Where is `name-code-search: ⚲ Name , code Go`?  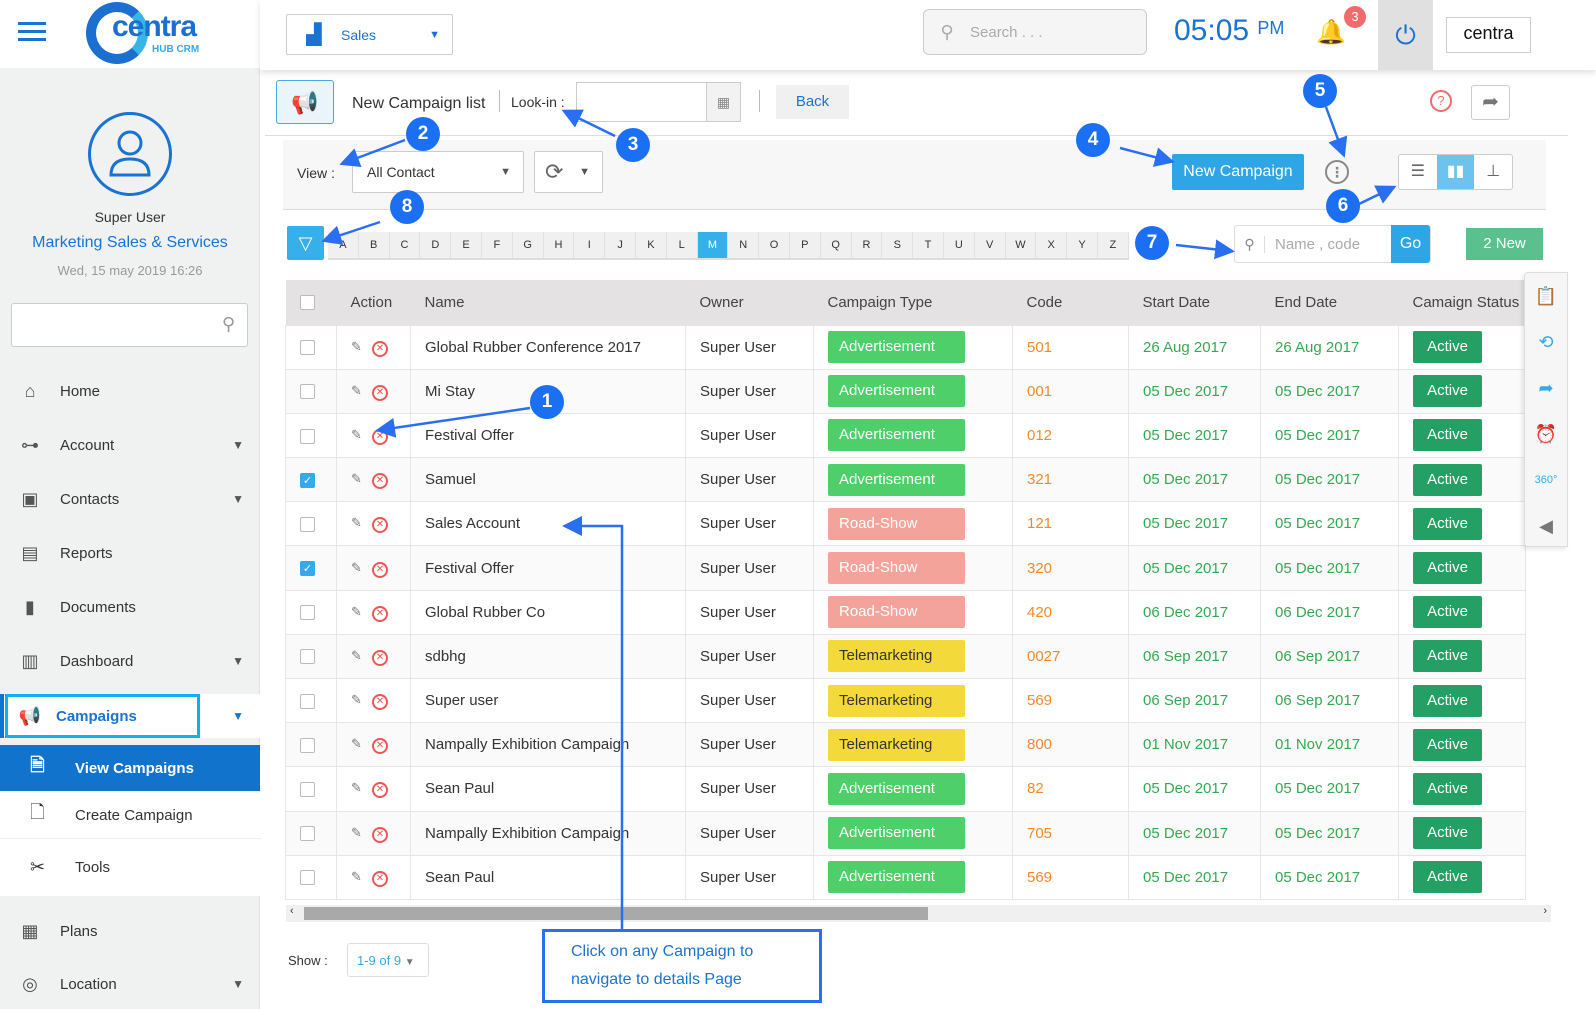
name-code-search: ⚲ Name , code Go is located at coordinates (1332, 244).